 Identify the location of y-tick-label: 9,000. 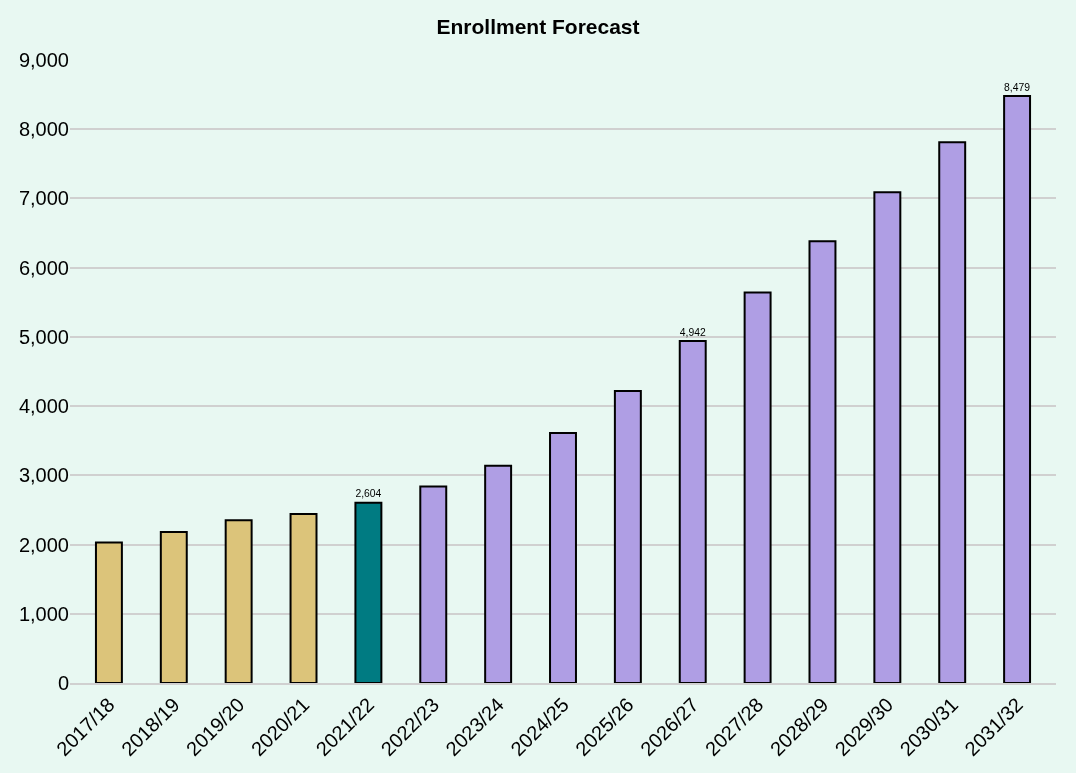
(43, 60).